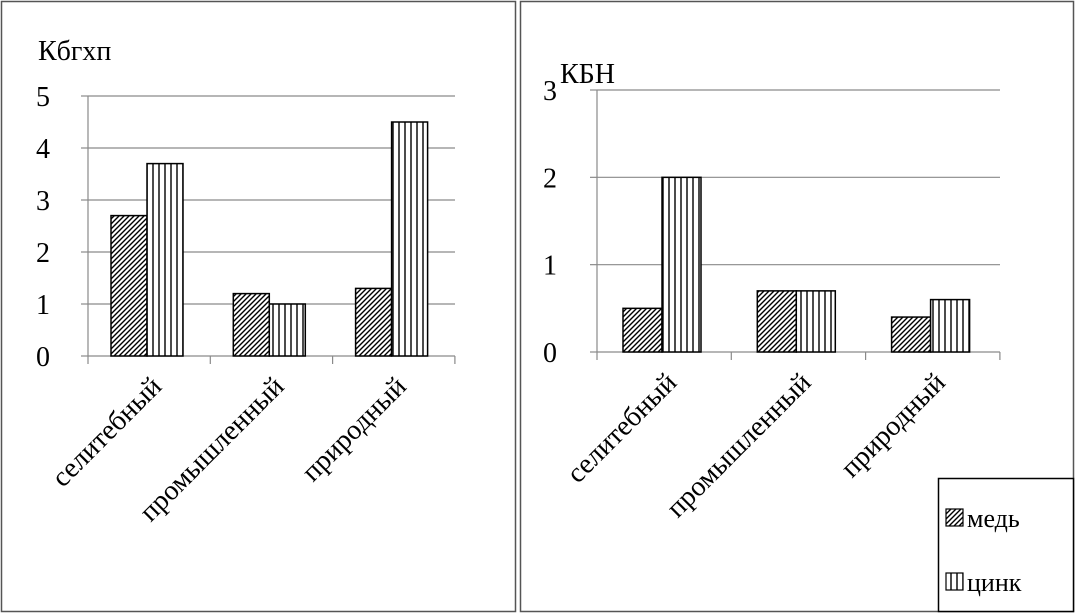  Describe the element at coordinates (1006, 545) in the screenshot. I see `legend: медь цинк` at that location.